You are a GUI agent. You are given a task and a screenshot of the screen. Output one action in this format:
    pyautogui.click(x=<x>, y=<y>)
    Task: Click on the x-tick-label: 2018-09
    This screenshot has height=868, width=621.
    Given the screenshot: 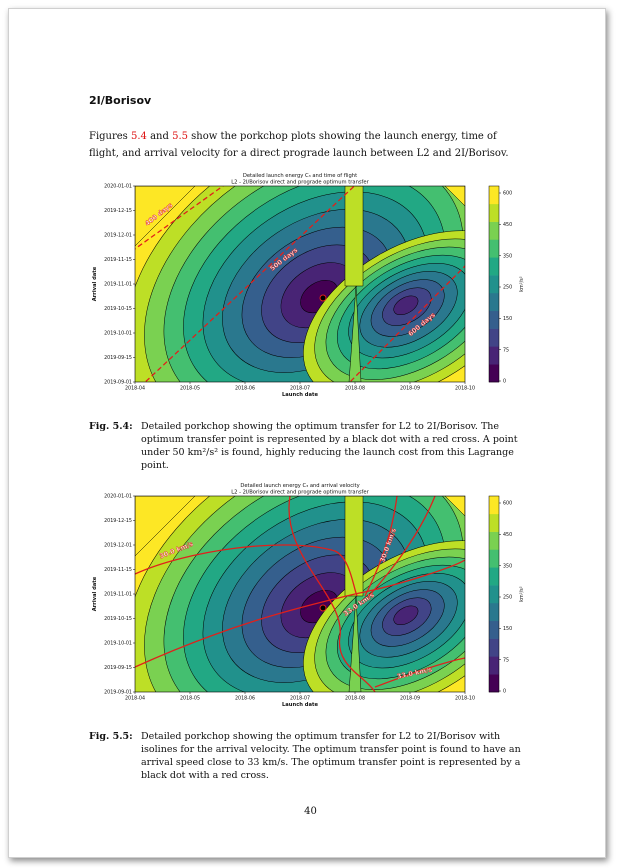 What is the action you would take?
    pyautogui.click(x=410, y=389)
    